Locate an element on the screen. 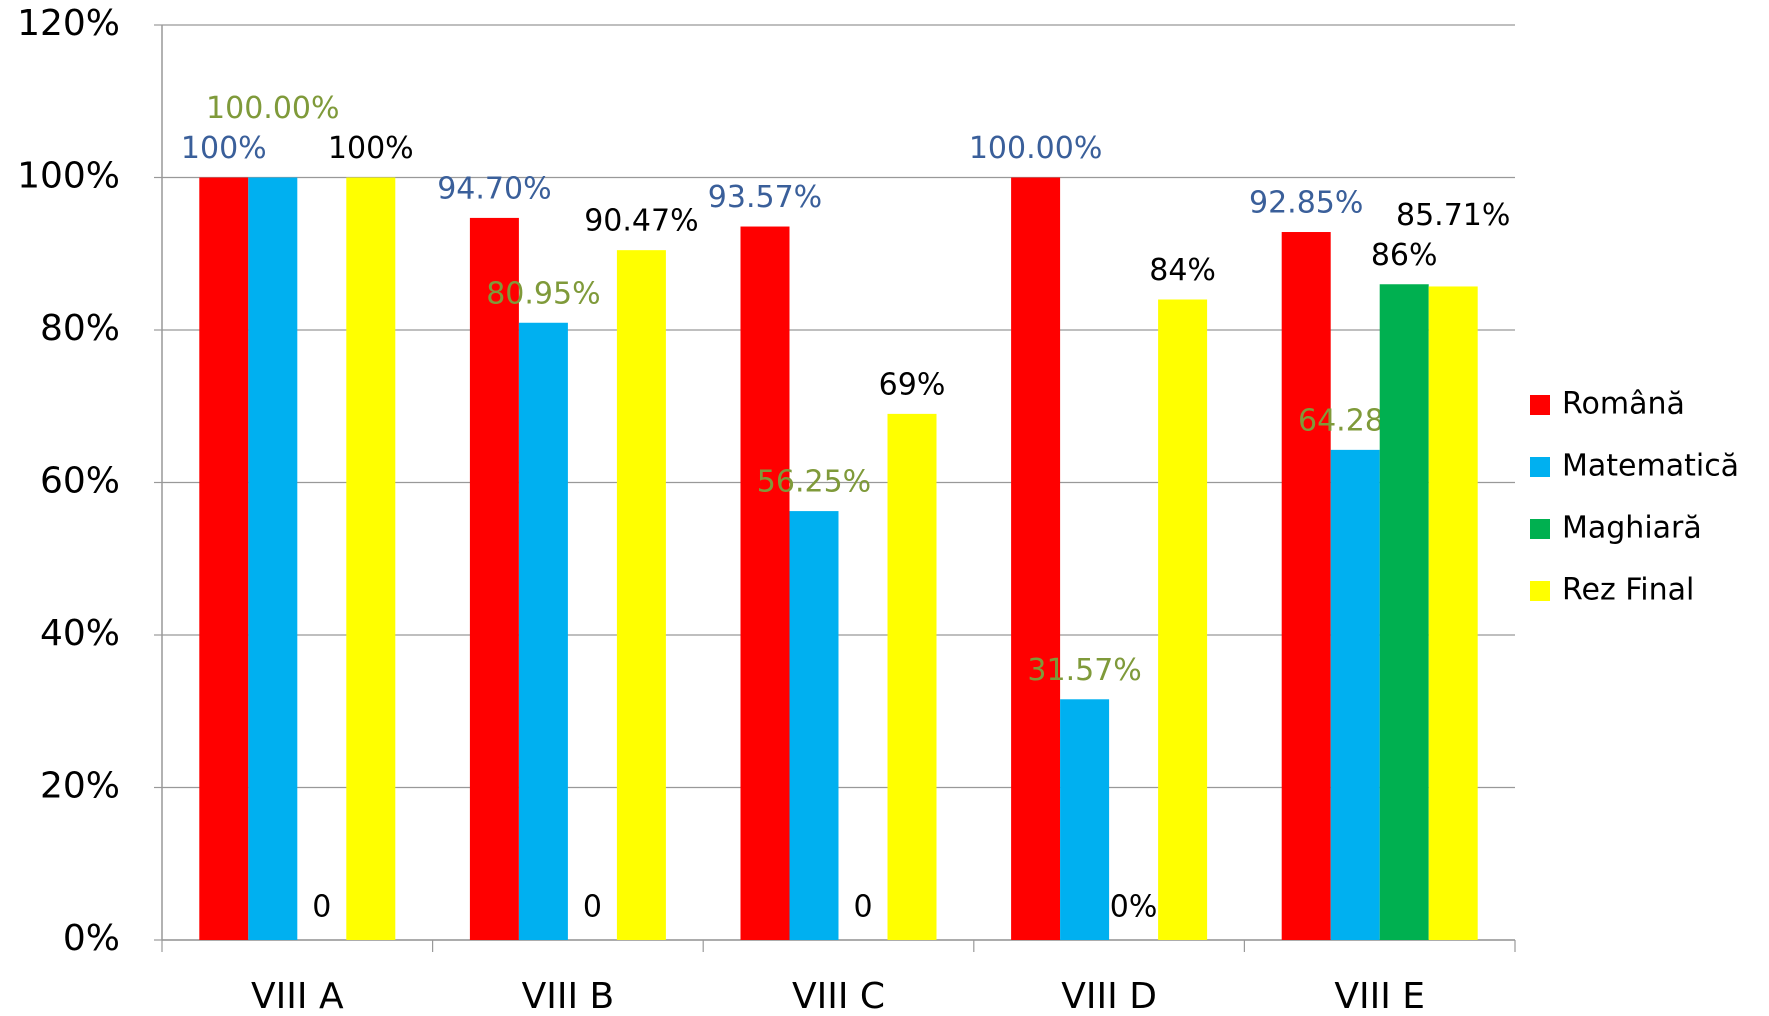 The image size is (1769, 1016). data-label: 84% is located at coordinates (1182, 270).